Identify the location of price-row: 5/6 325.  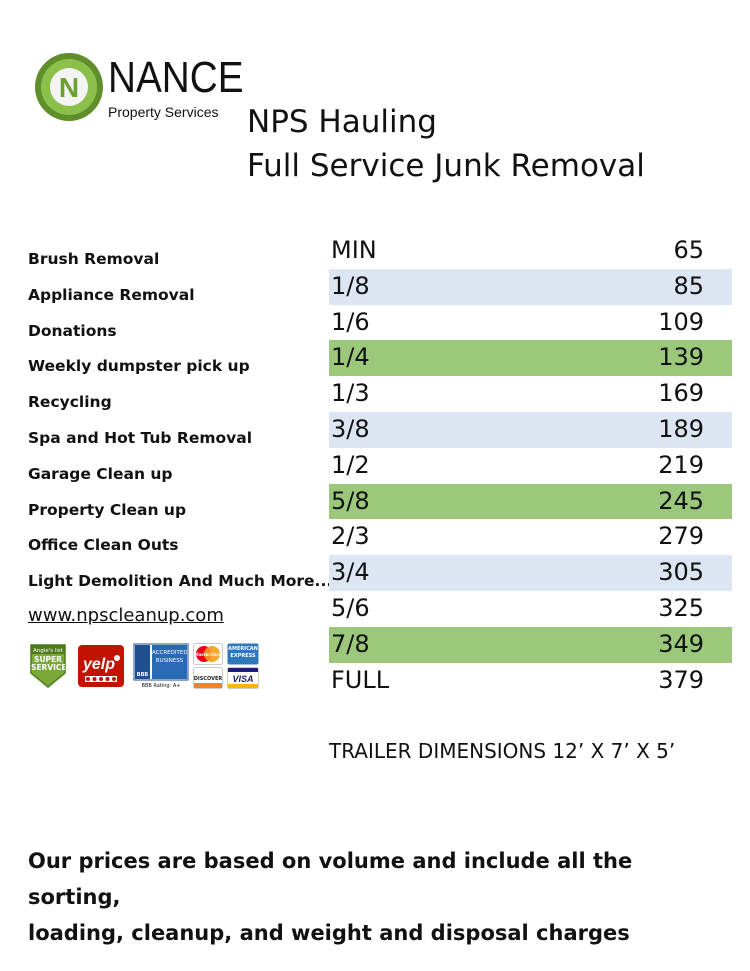
(530, 609).